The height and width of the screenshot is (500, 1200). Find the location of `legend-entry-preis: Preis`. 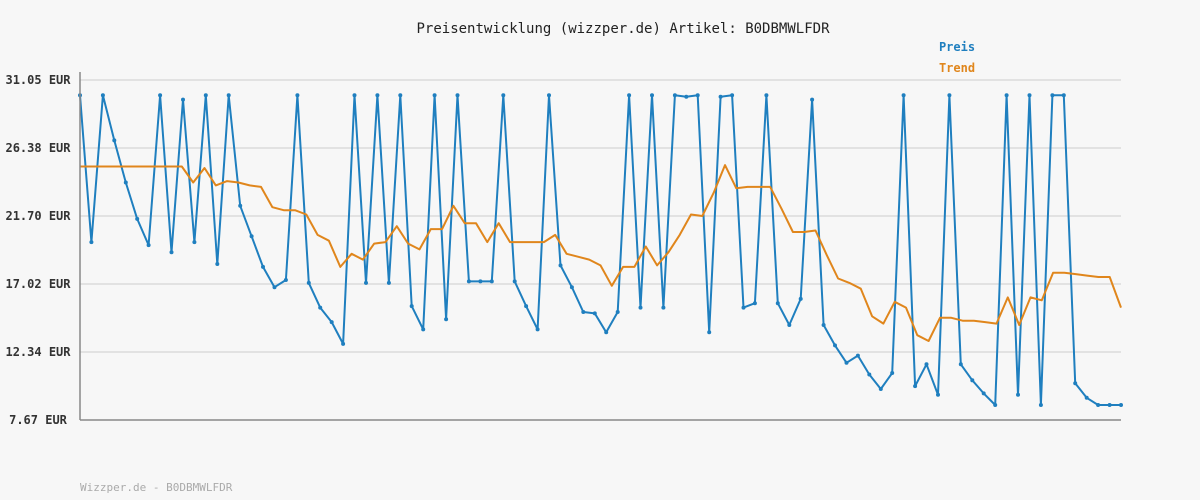

legend-entry-preis: Preis is located at coordinates (957, 47).